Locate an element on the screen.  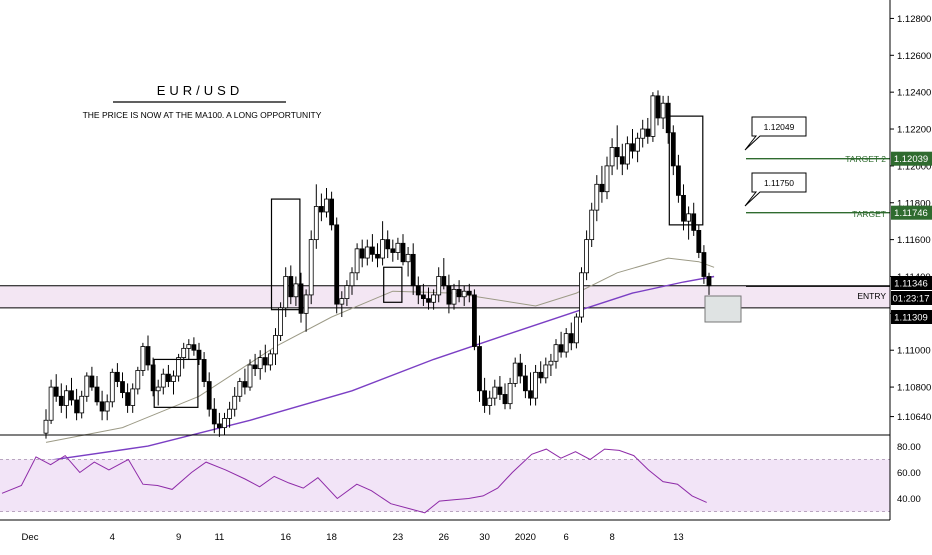
time-tick-label: 18 is located at coordinates (331, 537).